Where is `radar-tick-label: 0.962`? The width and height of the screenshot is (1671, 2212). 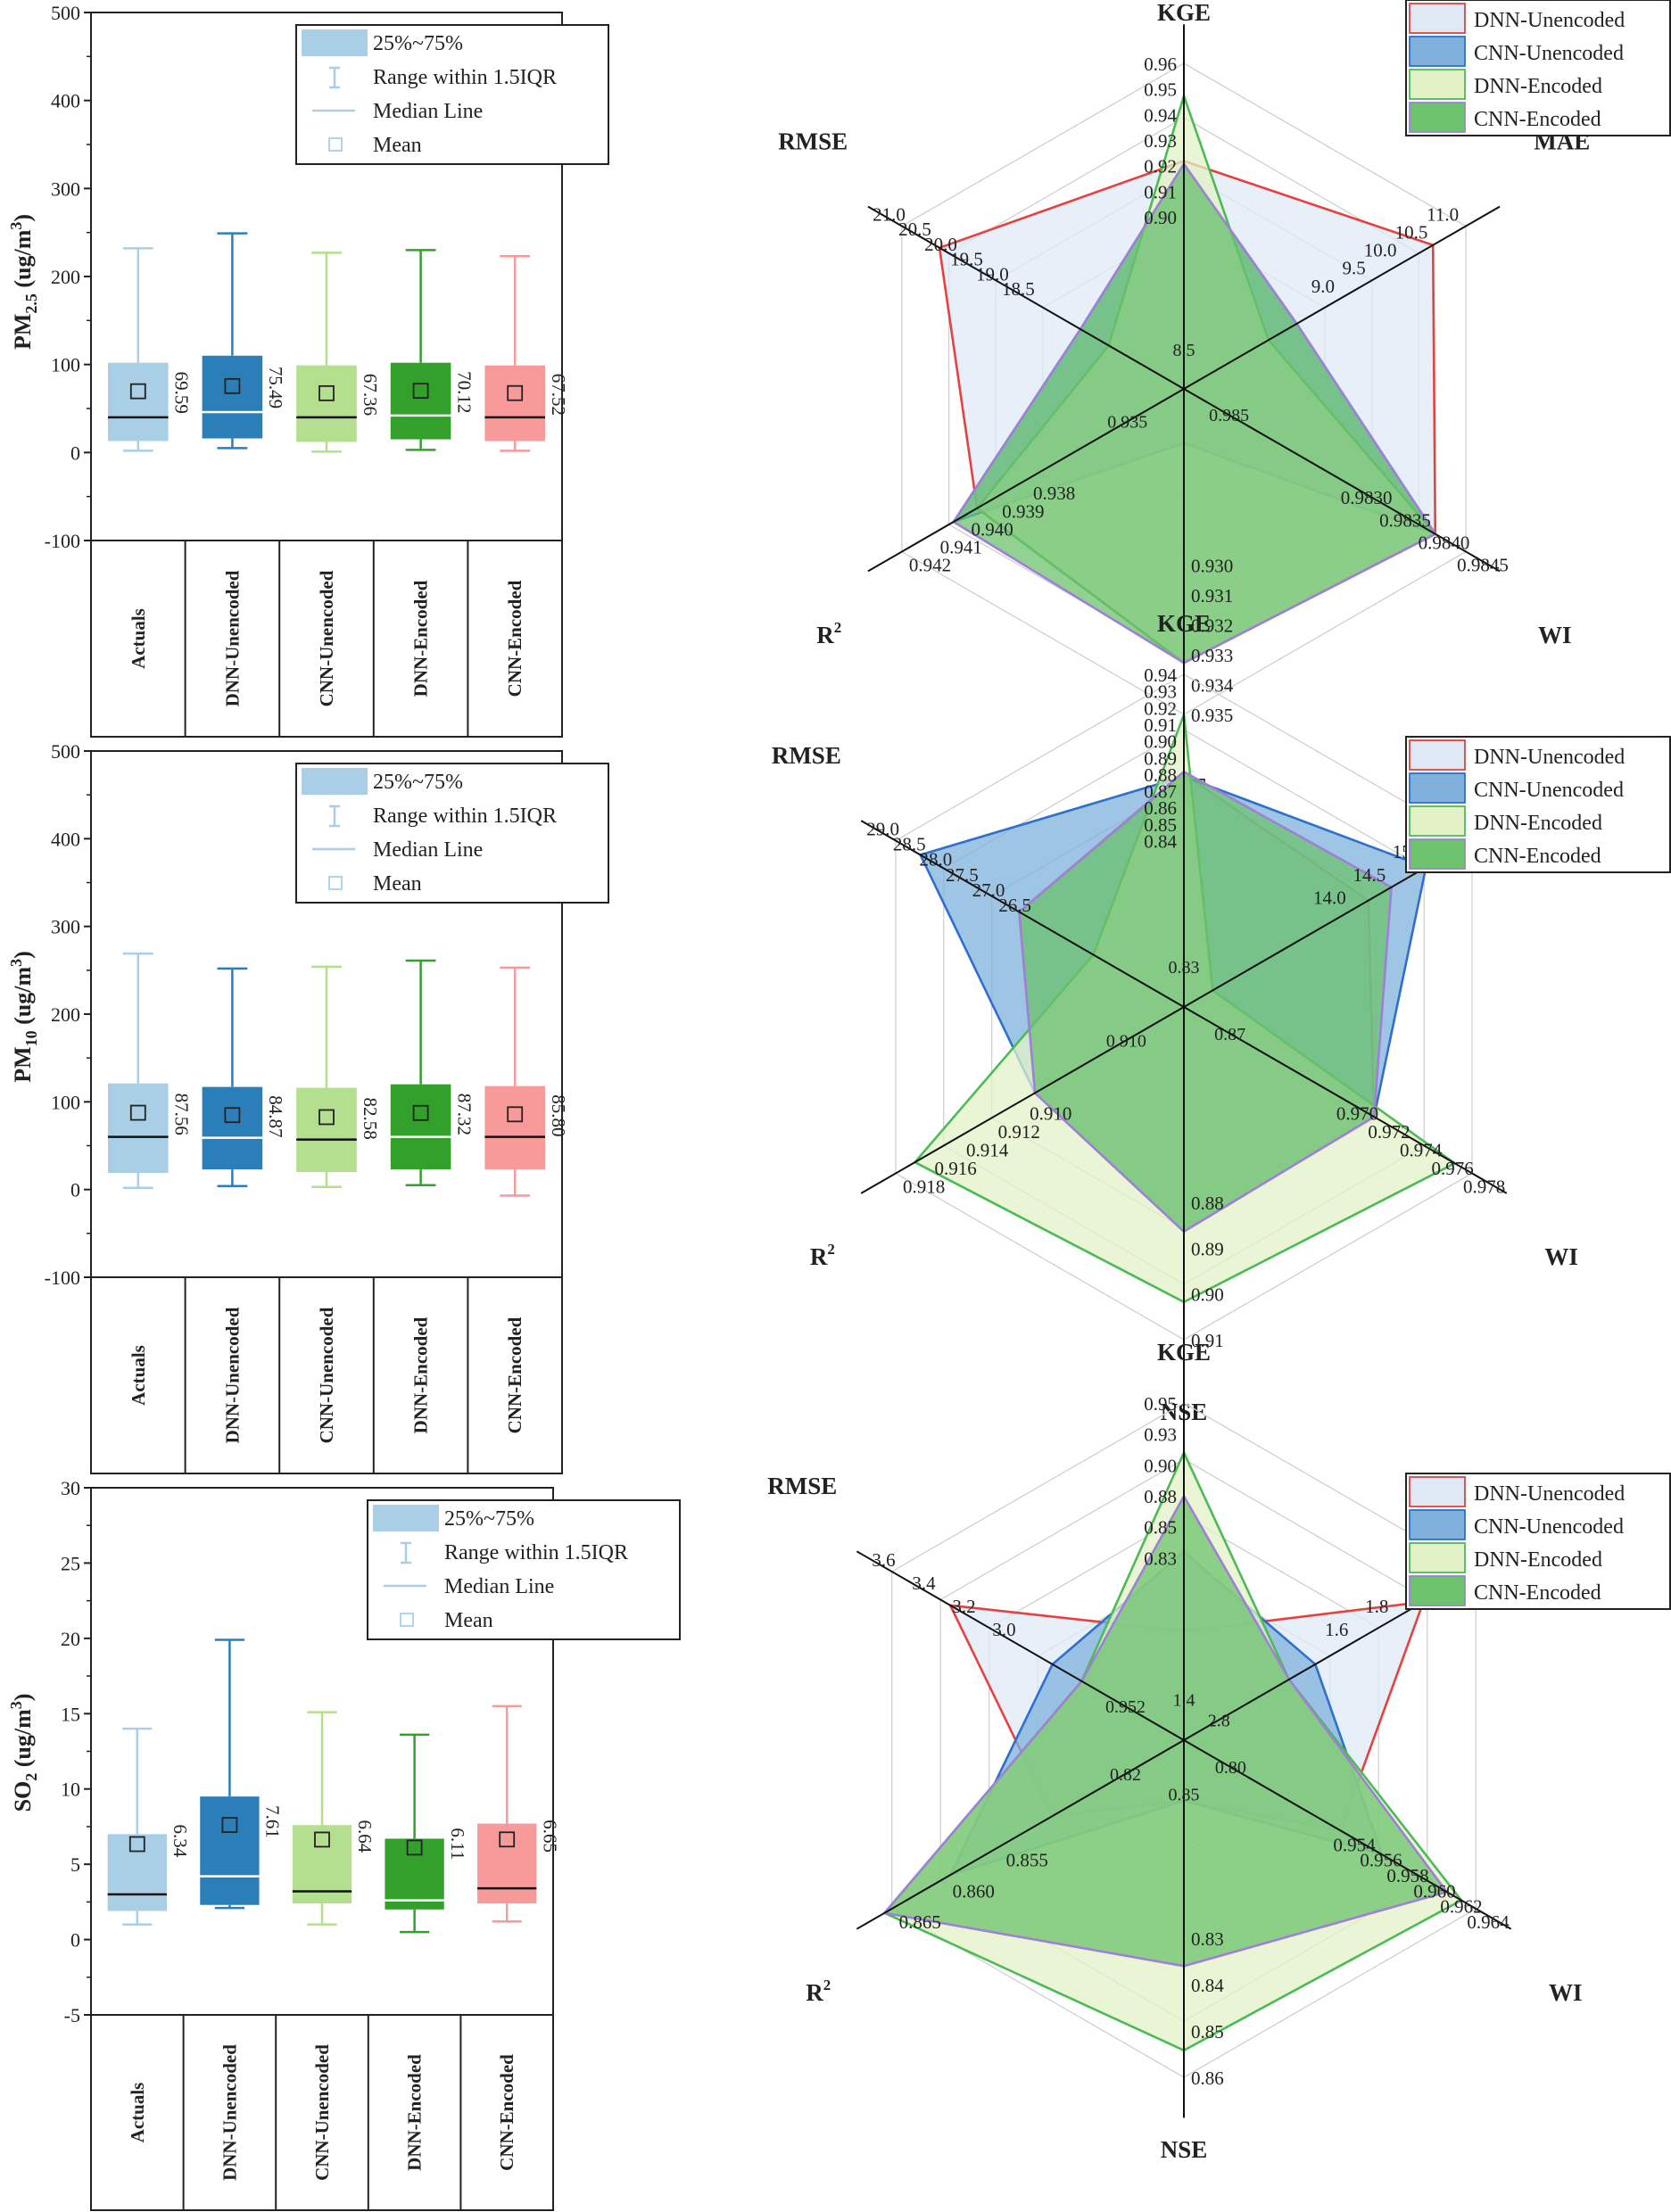
radar-tick-label: 0.962 is located at coordinates (1461, 1907).